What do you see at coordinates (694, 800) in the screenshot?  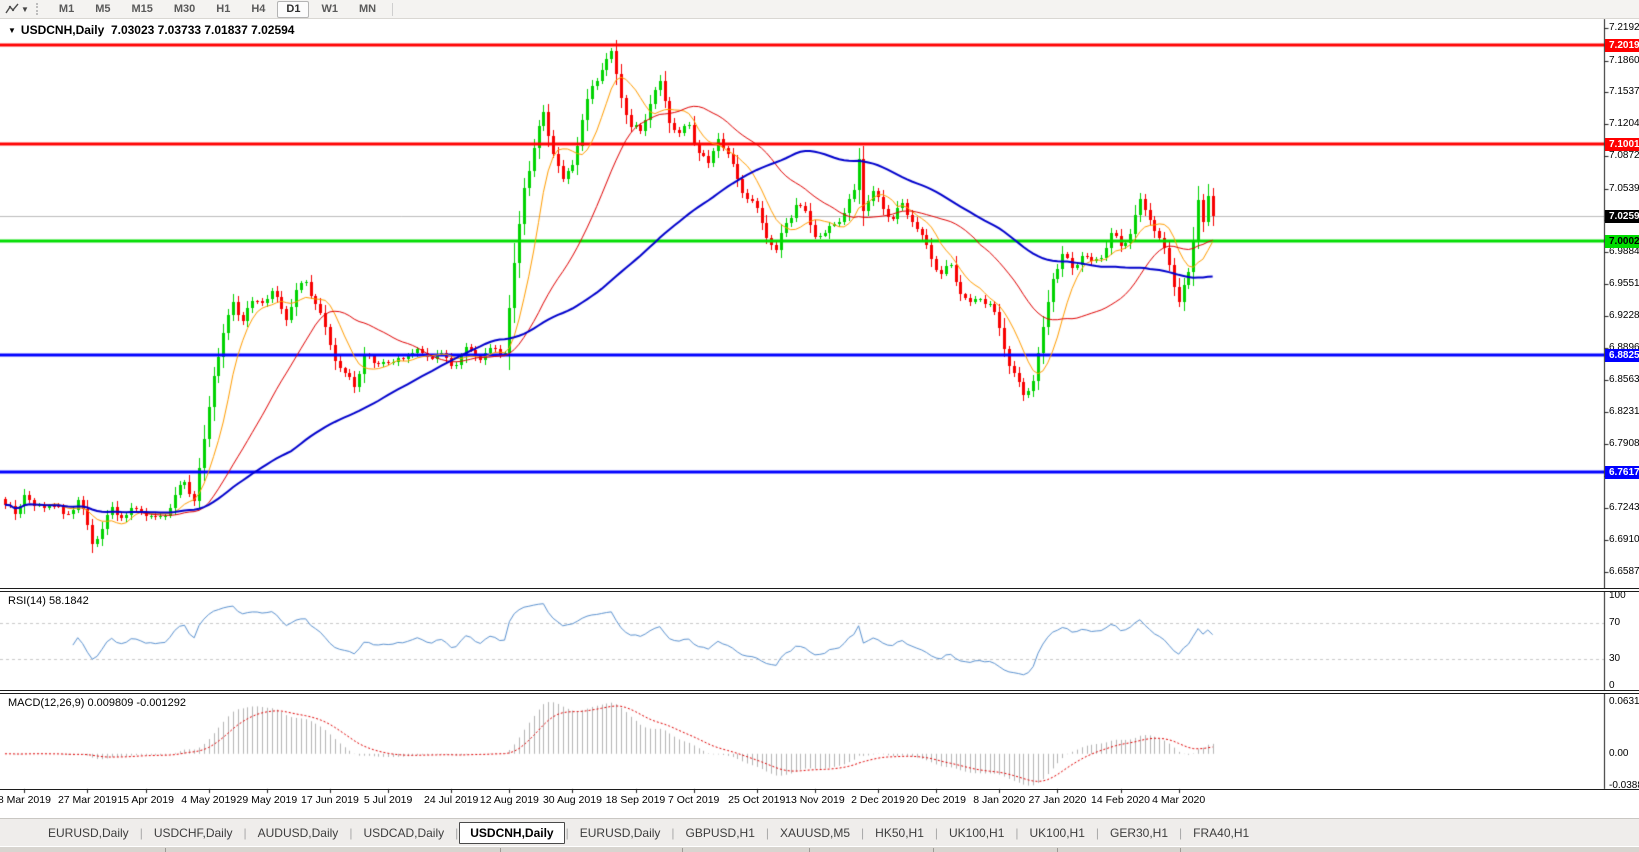 I see `date-tick-label: 7 Oct 2019` at bounding box center [694, 800].